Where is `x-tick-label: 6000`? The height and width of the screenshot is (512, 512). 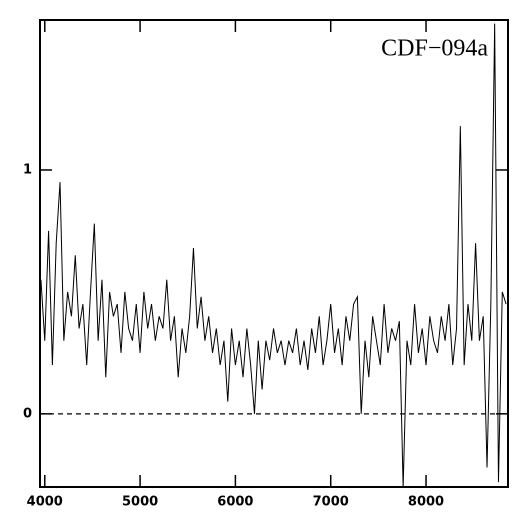
x-tick-label: 6000 is located at coordinates (235, 502).